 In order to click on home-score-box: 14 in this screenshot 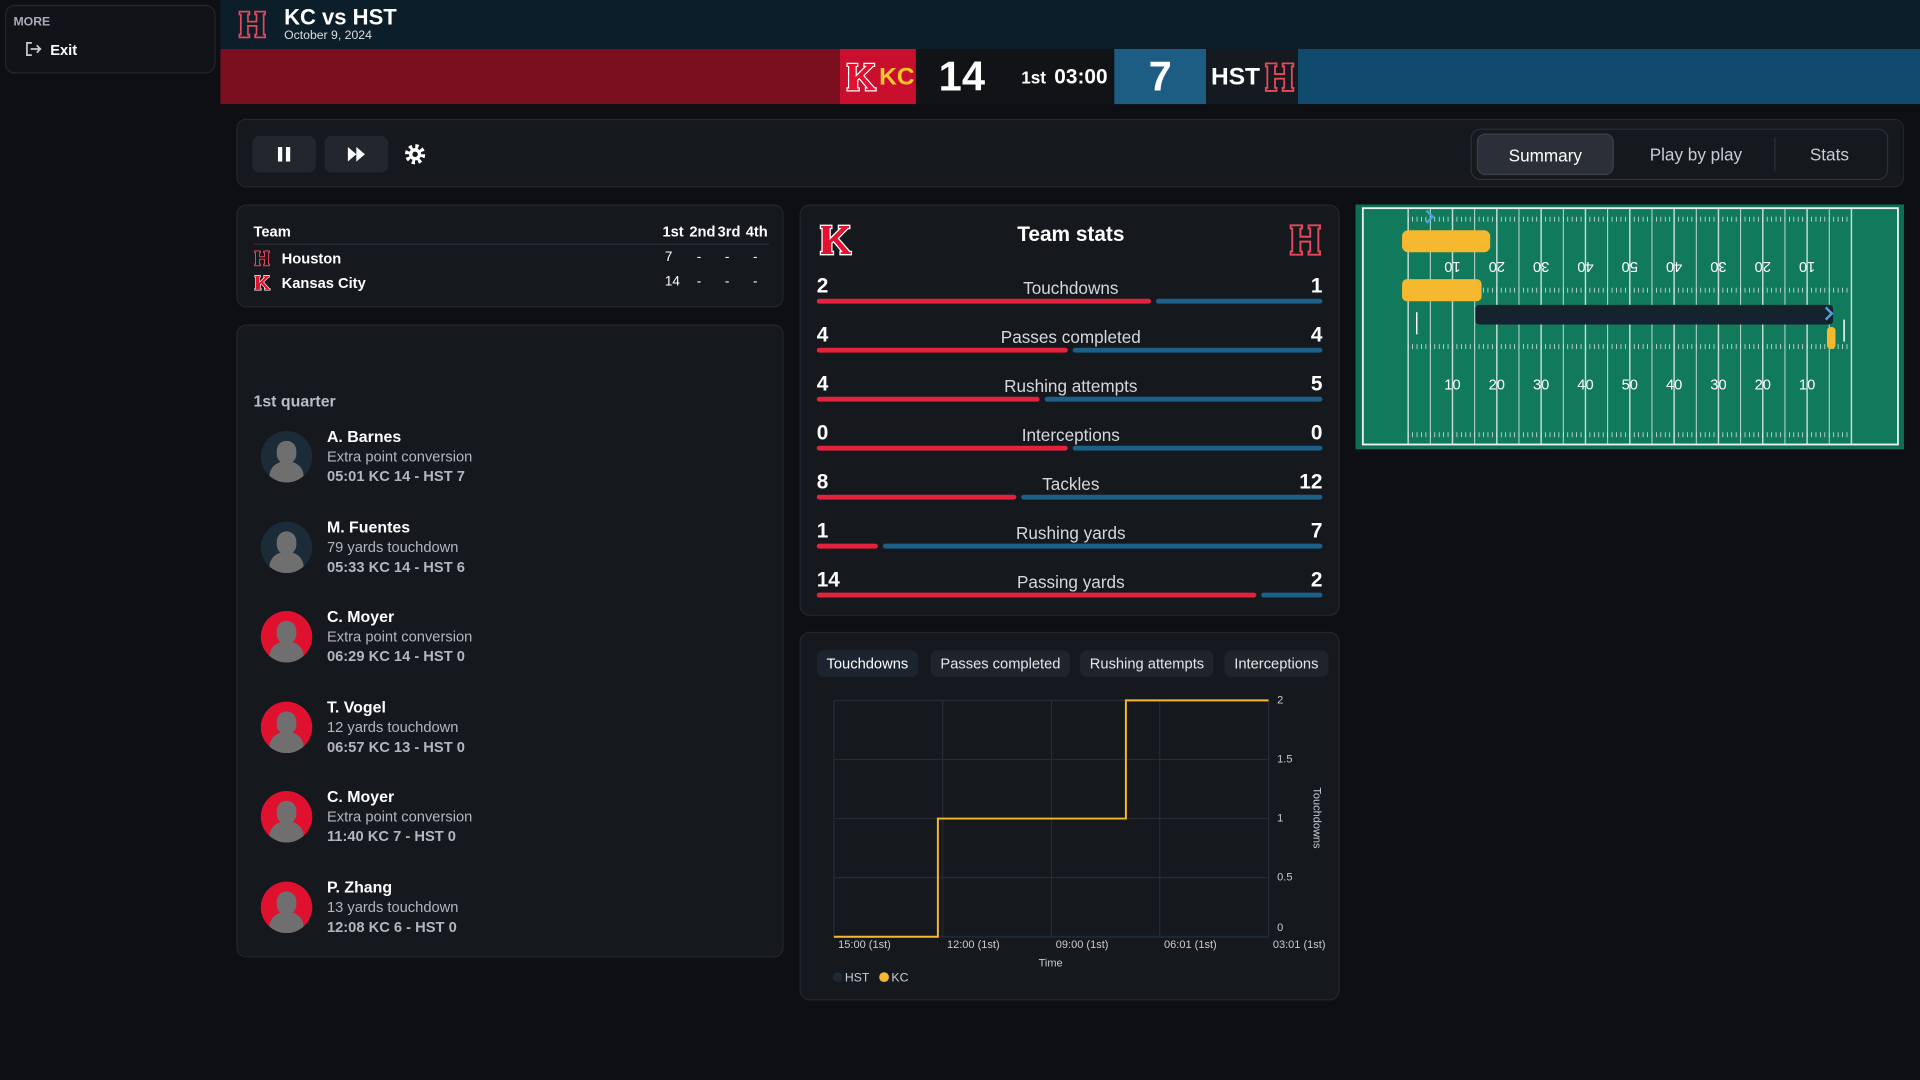, I will do `click(961, 76)`.